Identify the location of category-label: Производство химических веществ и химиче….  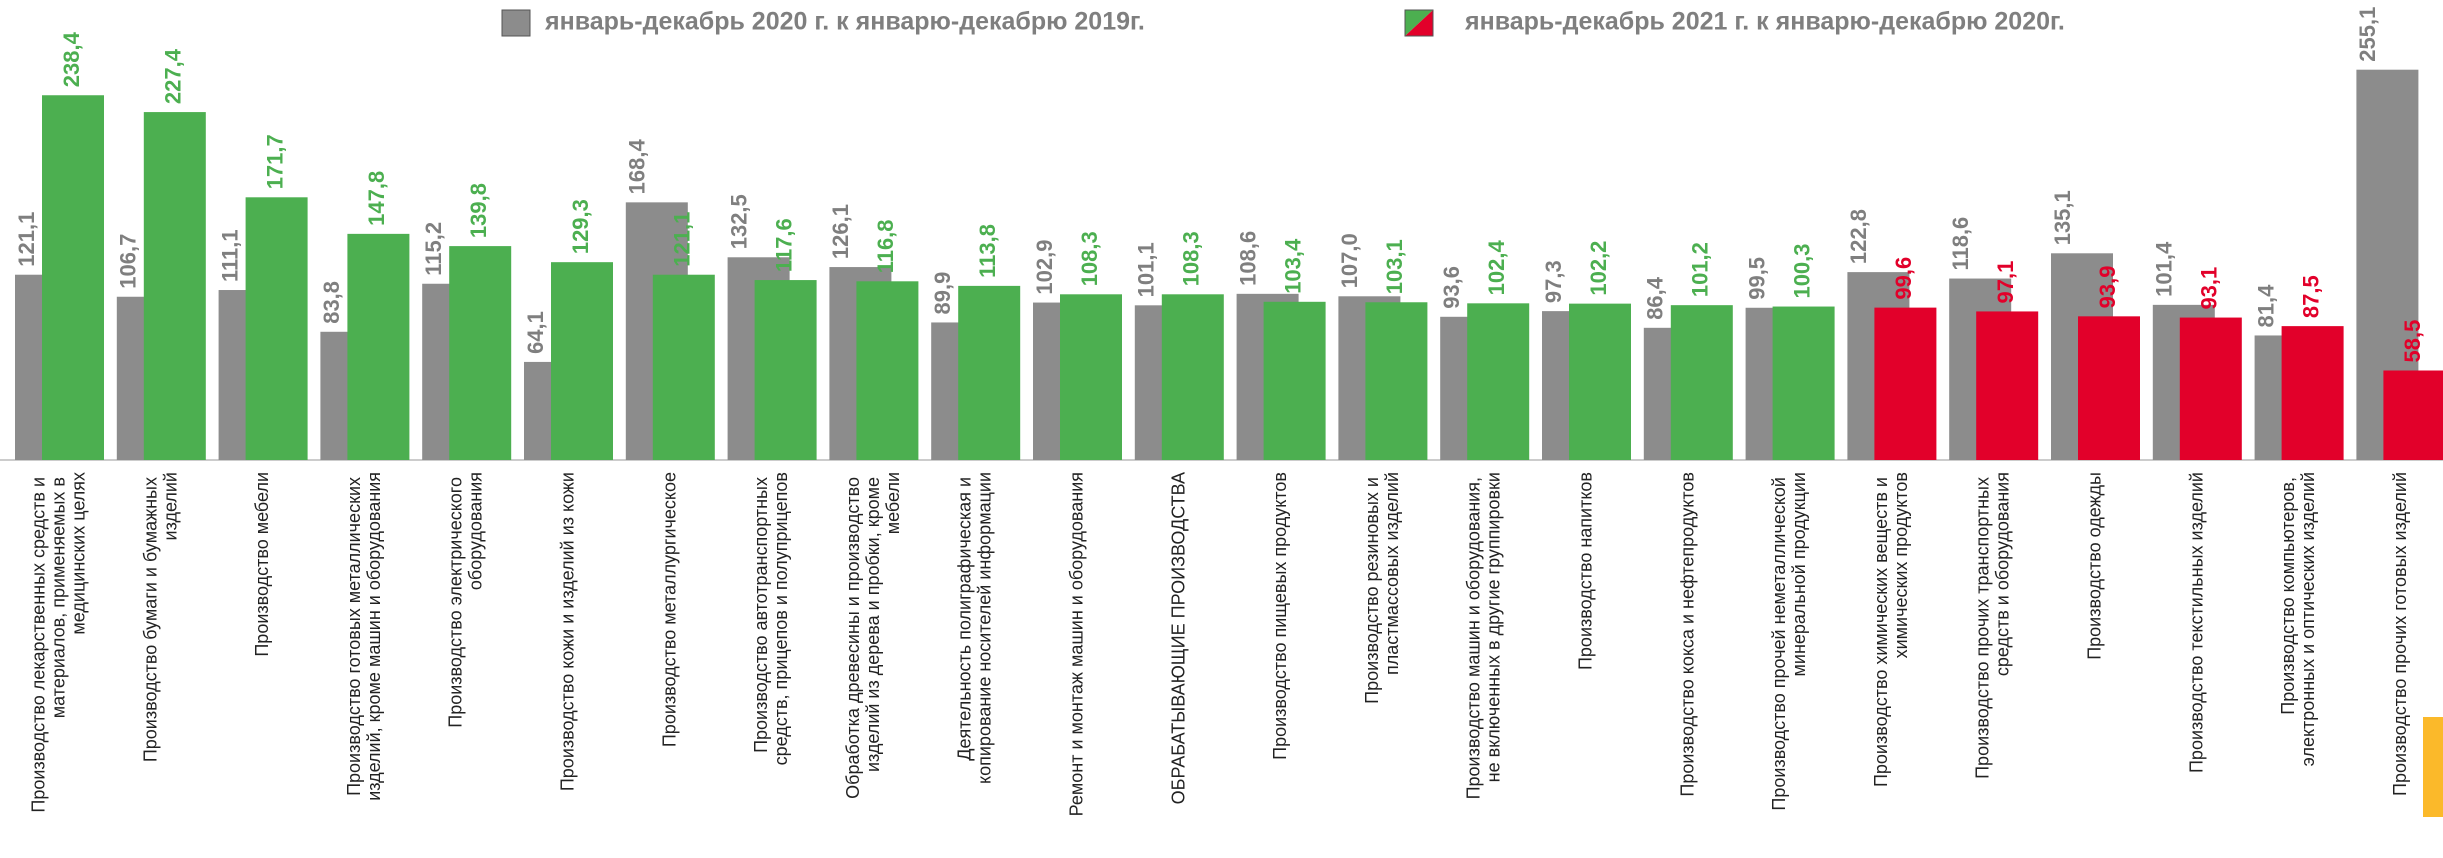
(1891, 629).